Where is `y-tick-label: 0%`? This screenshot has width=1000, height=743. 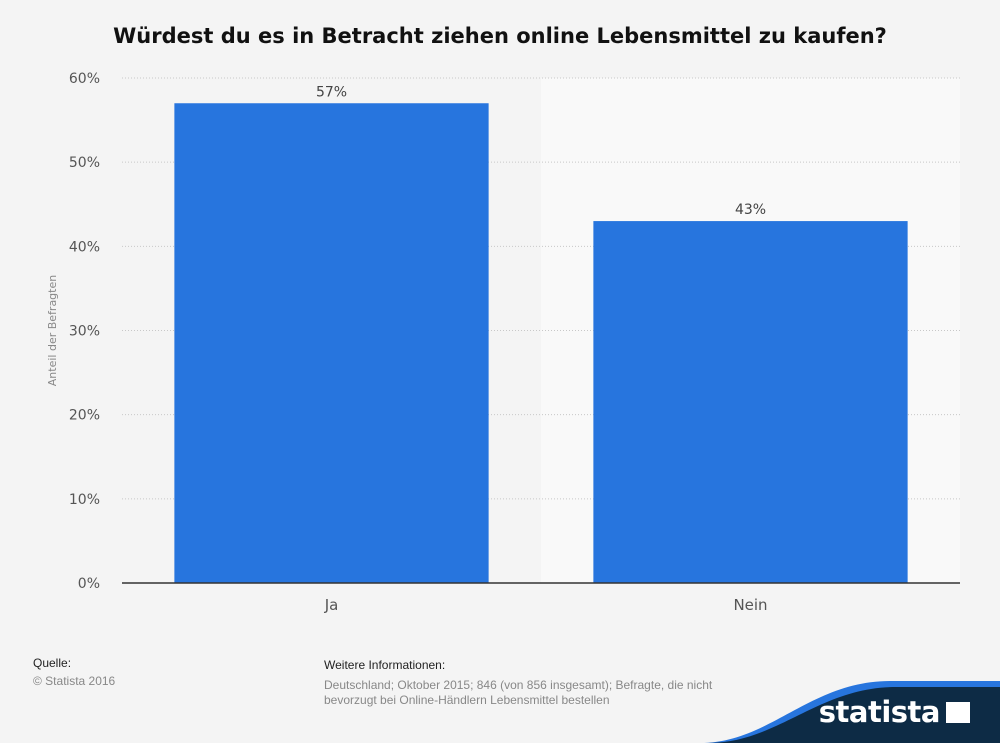
y-tick-label: 0% is located at coordinates (89, 584).